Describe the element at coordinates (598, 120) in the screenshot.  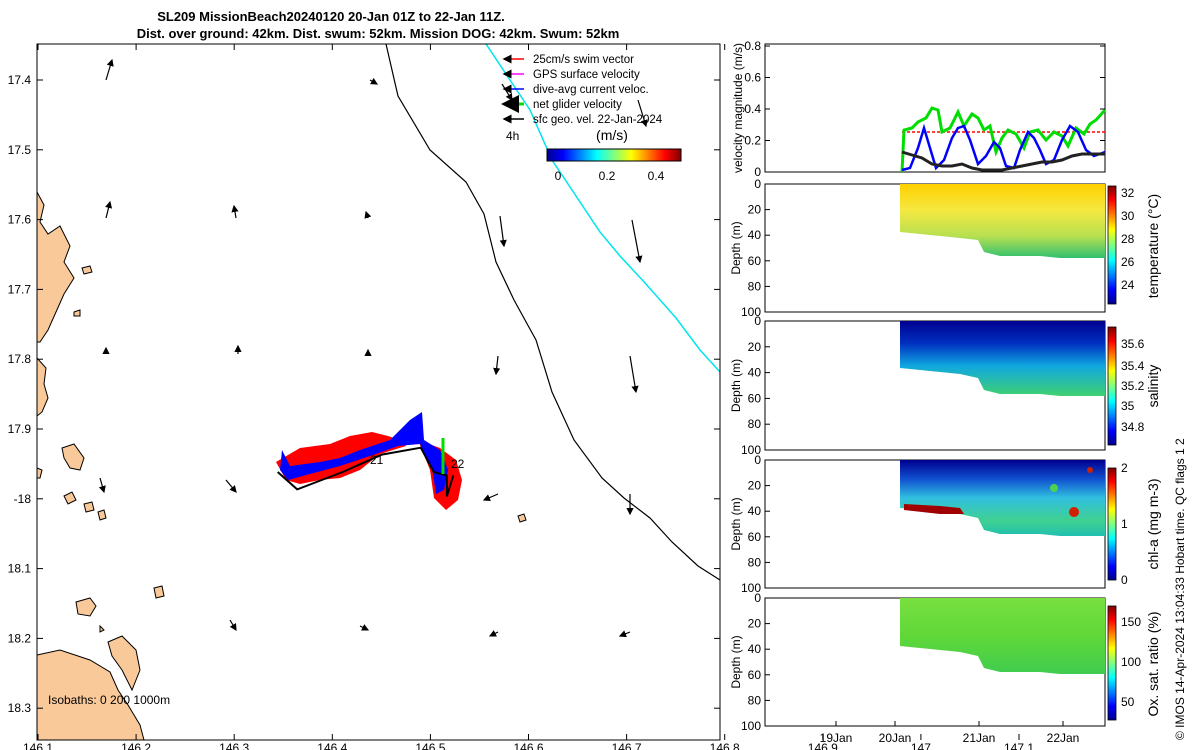
I see `svg-text: sfc geo. vel. 22-Jan-2024` at that location.